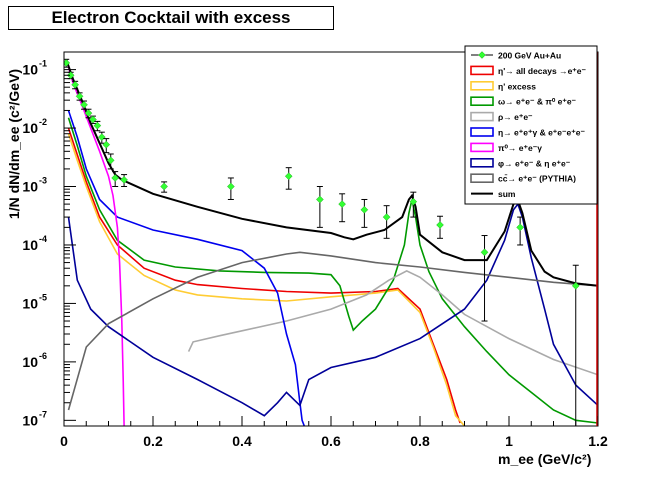 This screenshot has height=477, width=664. I want to click on x-tick-label: 0.6, so click(331, 441).